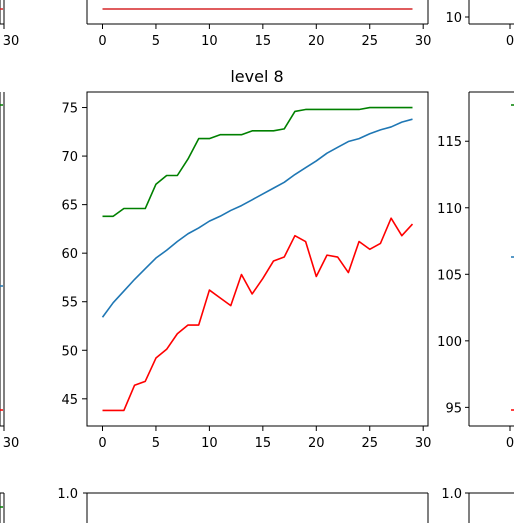 The height and width of the screenshot is (523, 514). I want to click on y-tick-label: 70, so click(69, 157).